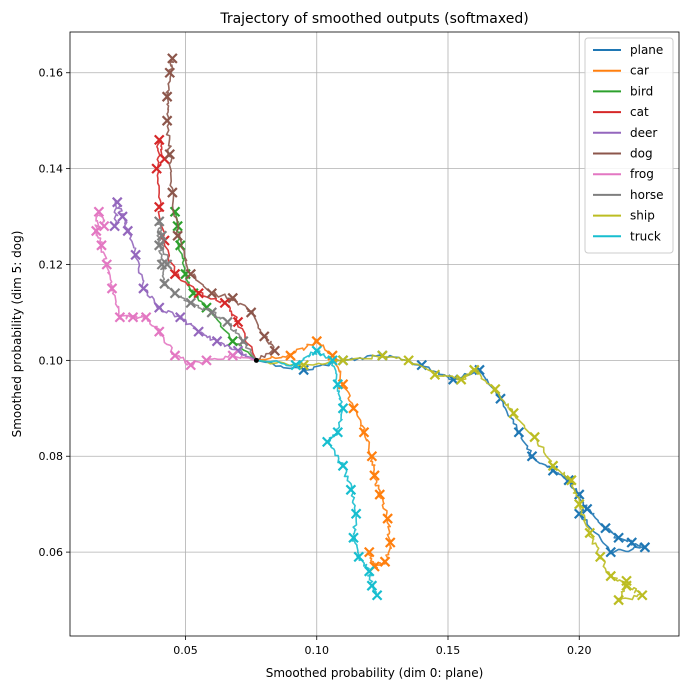  What do you see at coordinates (135, 255) in the screenshot?
I see `point-marker-deer` at bounding box center [135, 255].